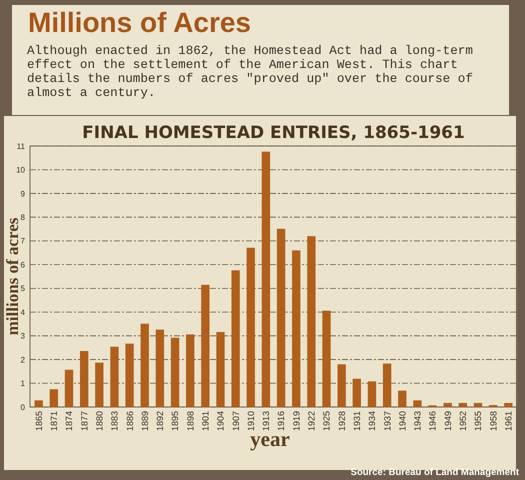 This screenshot has width=525, height=480. Describe the element at coordinates (23, 193) in the screenshot. I see `y-tick-label: 9` at that location.